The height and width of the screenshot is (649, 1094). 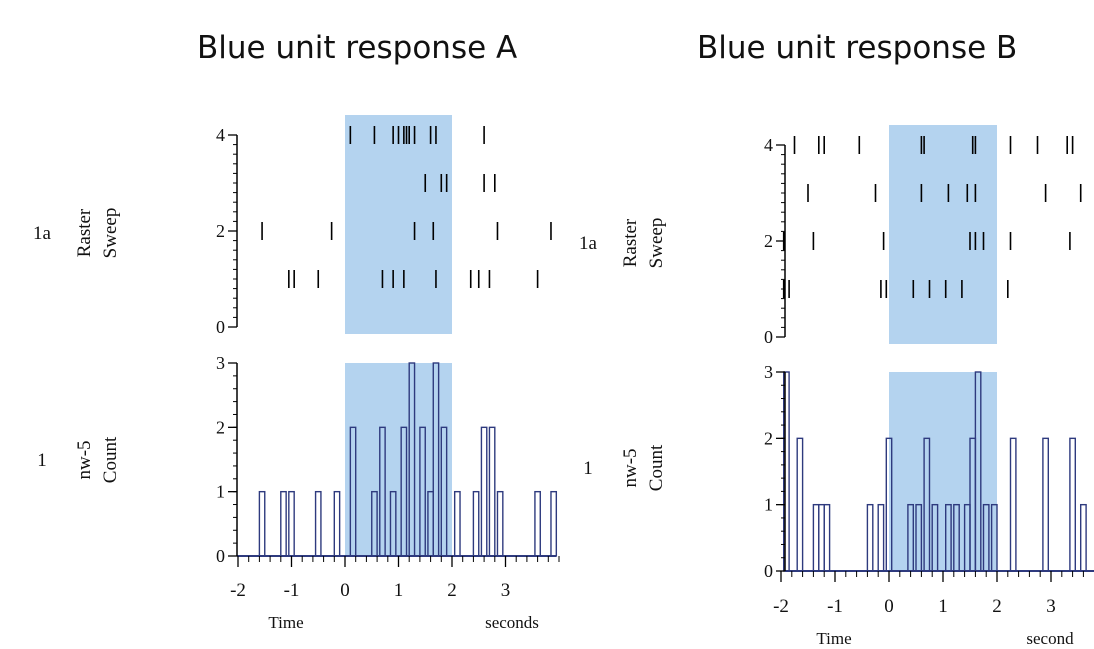 What do you see at coordinates (857, 48) in the screenshot?
I see `chart-title-b: Blue unit response B` at bounding box center [857, 48].